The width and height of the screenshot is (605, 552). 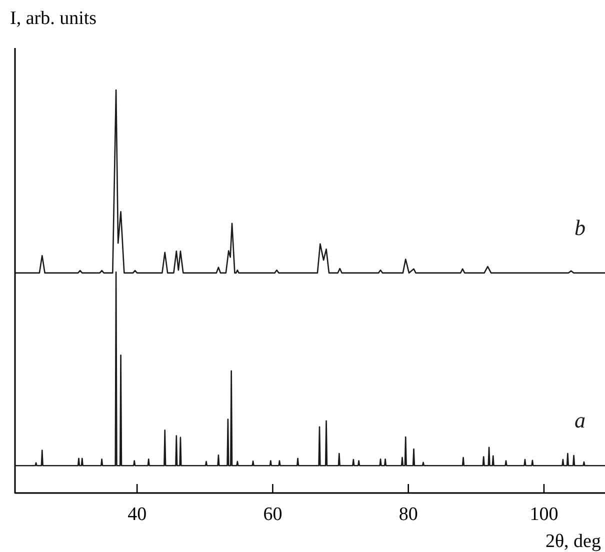 What do you see at coordinates (544, 514) in the screenshot?
I see `x-tick-label: 100` at bounding box center [544, 514].